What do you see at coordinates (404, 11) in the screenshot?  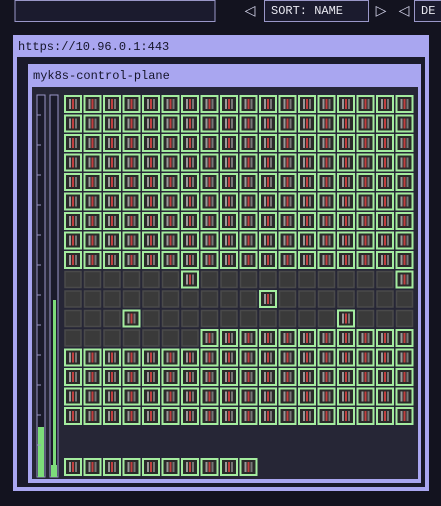 I see `filter-prev: ◁` at bounding box center [404, 11].